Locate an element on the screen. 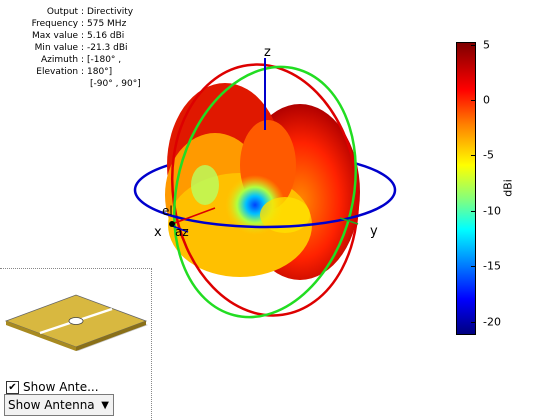 Image resolution: width=560 pixels, height=420 pixels. info-row-max: Max value : 5.16 dBi is located at coordinates (70, 36).